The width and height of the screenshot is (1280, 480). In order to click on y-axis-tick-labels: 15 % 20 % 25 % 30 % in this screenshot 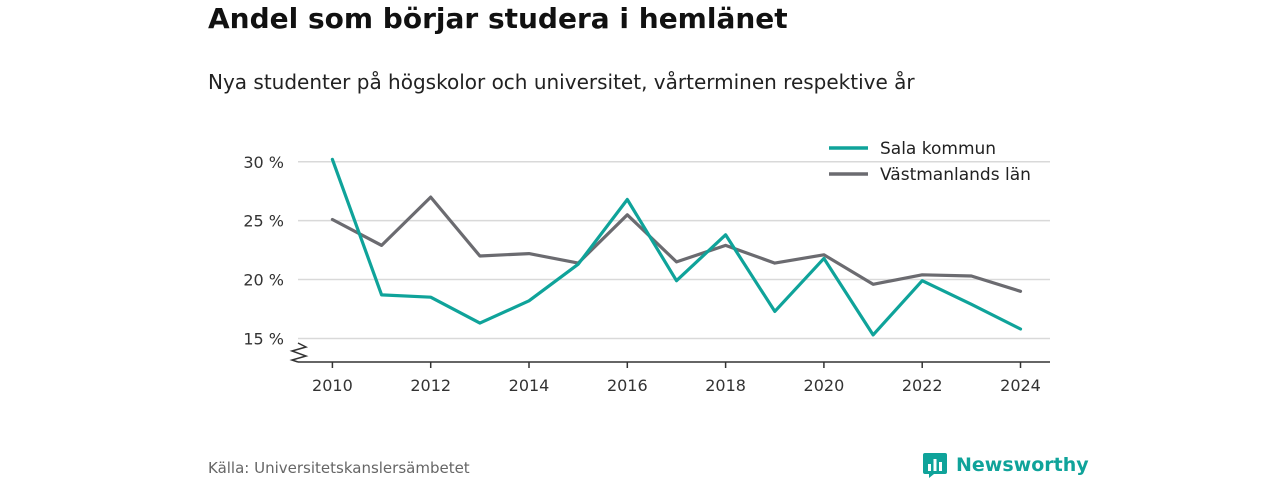, I will do `click(263, 251)`.